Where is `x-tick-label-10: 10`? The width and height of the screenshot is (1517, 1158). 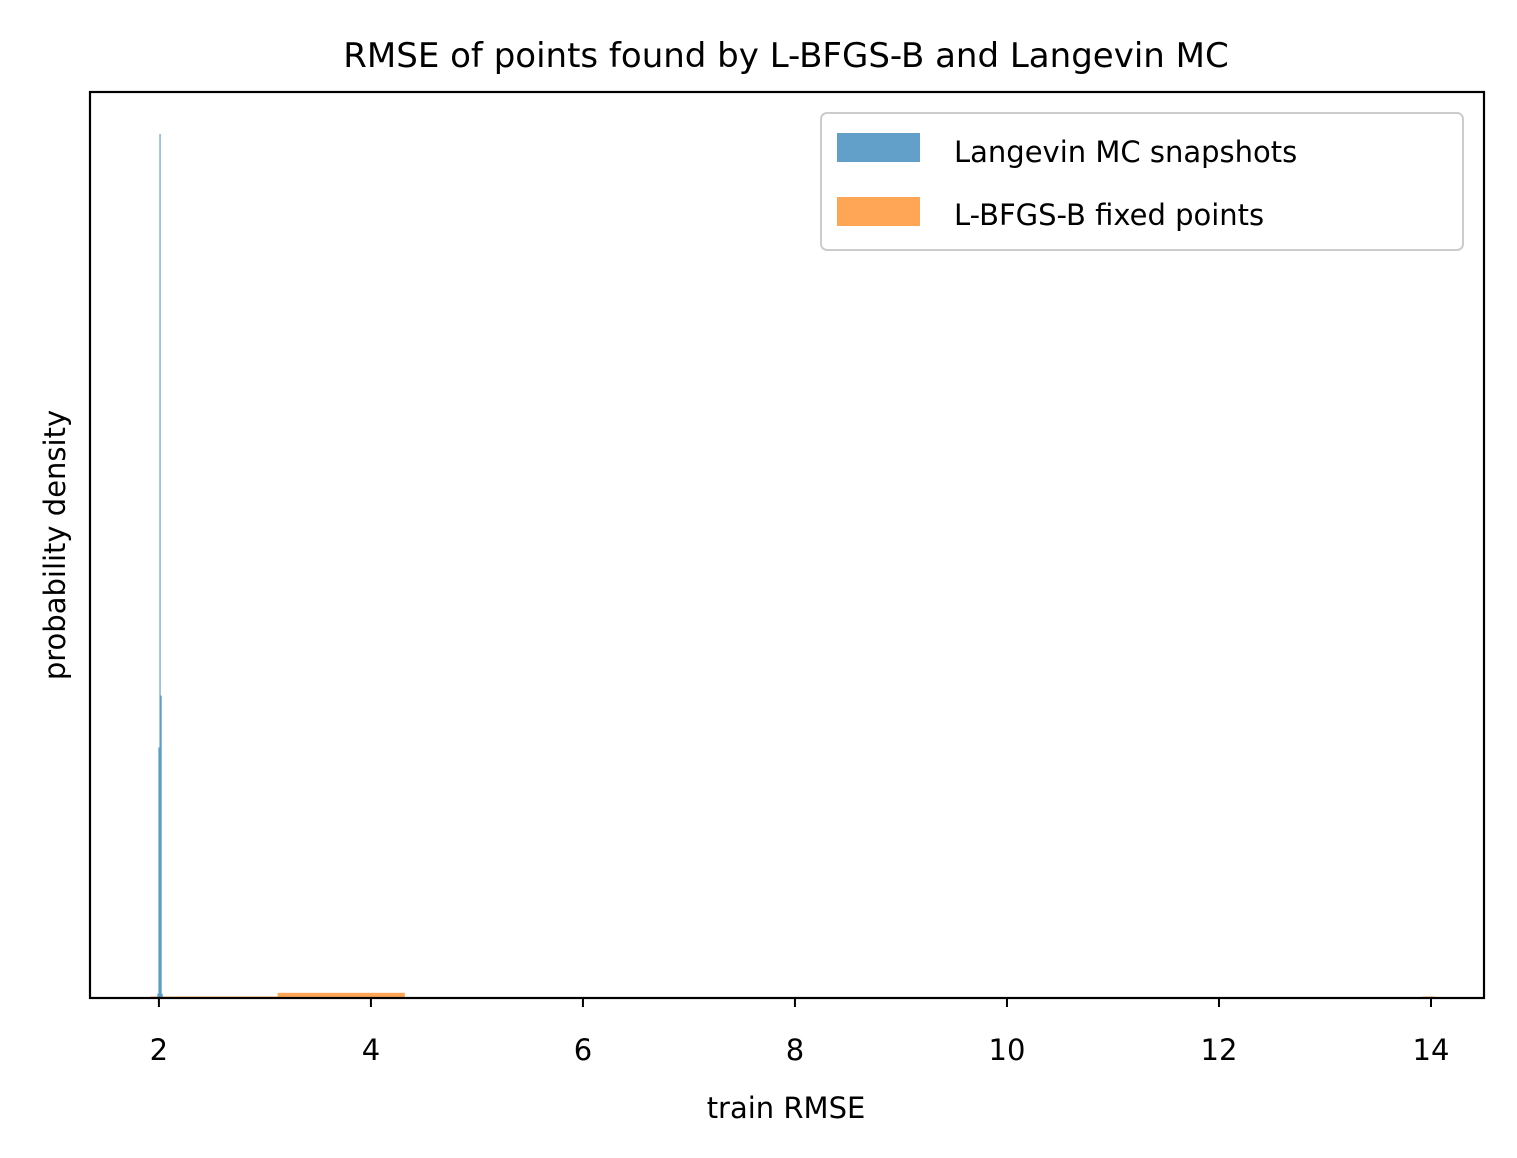
x-tick-label-10: 10 is located at coordinates (1007, 1050).